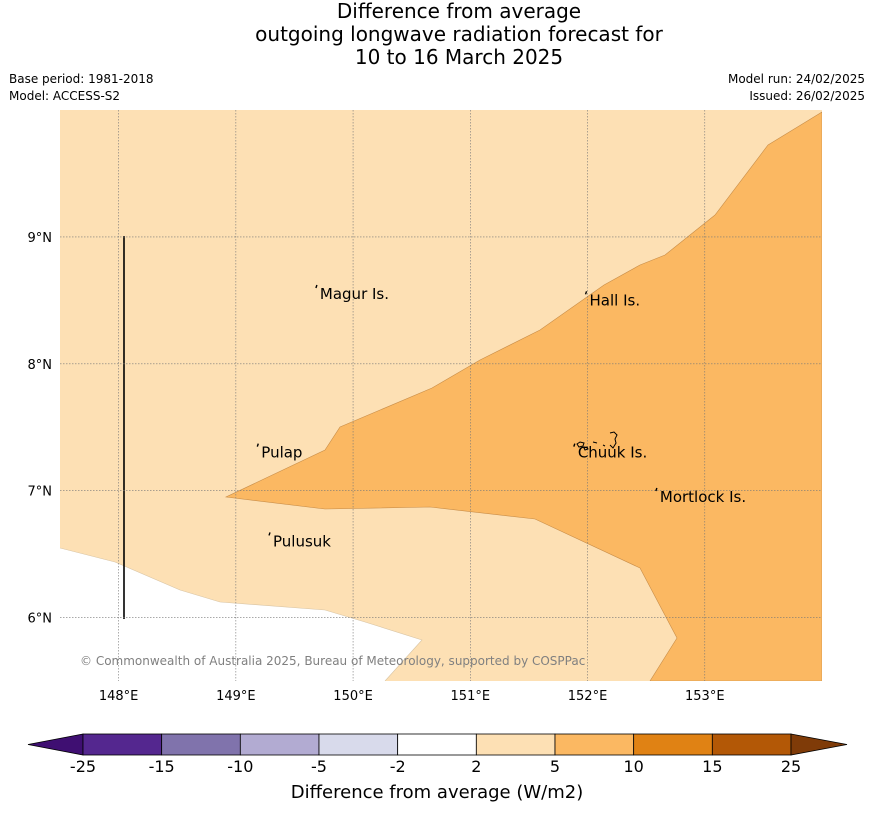  I want to click on colorbar-tick-label: -25, so click(83, 766).